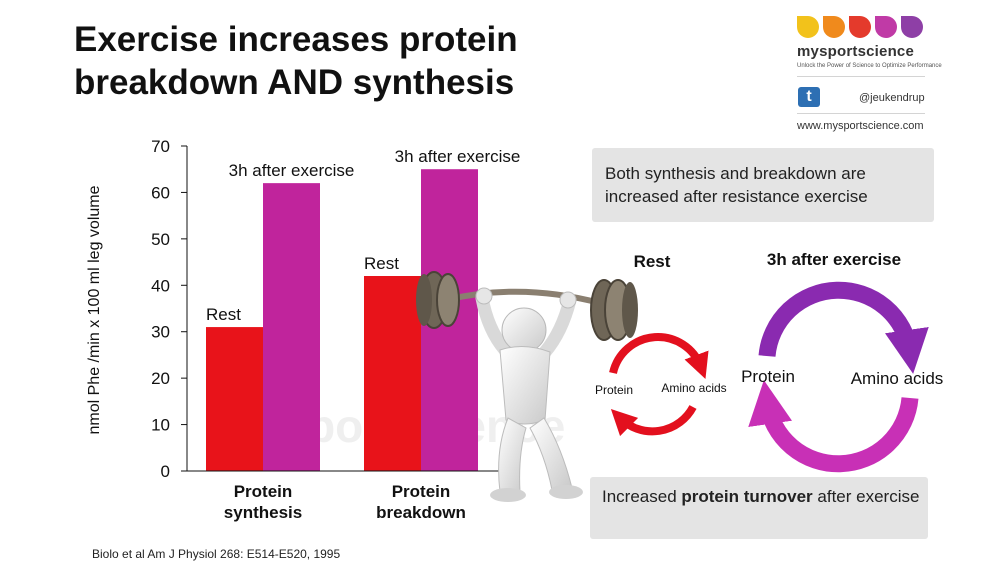 The width and height of the screenshot is (1000, 584). I want to click on y-tick-label: 20, so click(160, 378).